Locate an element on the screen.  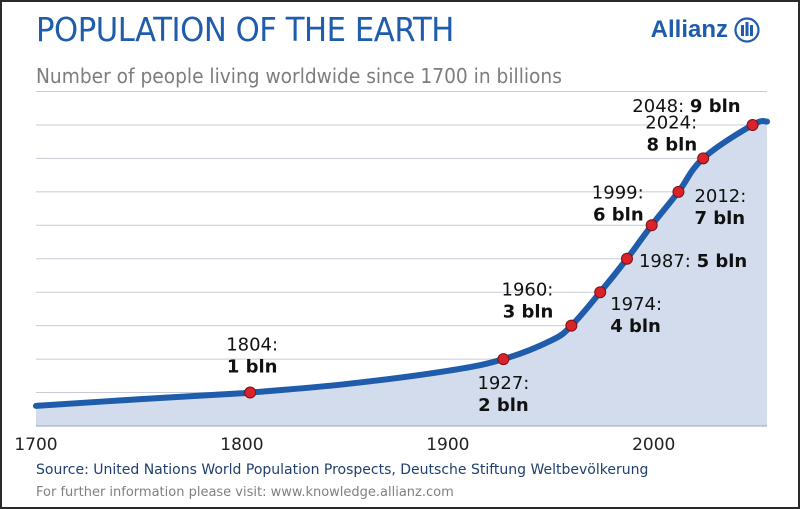
milestone-label-1999: 1999: 6 bln is located at coordinates (618, 203).